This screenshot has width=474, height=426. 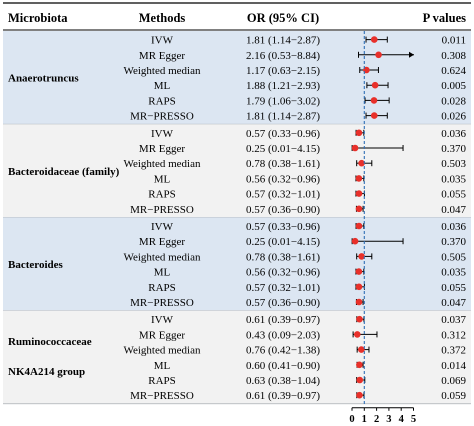 What do you see at coordinates (453, 101) in the screenshot?
I see `p-value: 0.028` at bounding box center [453, 101].